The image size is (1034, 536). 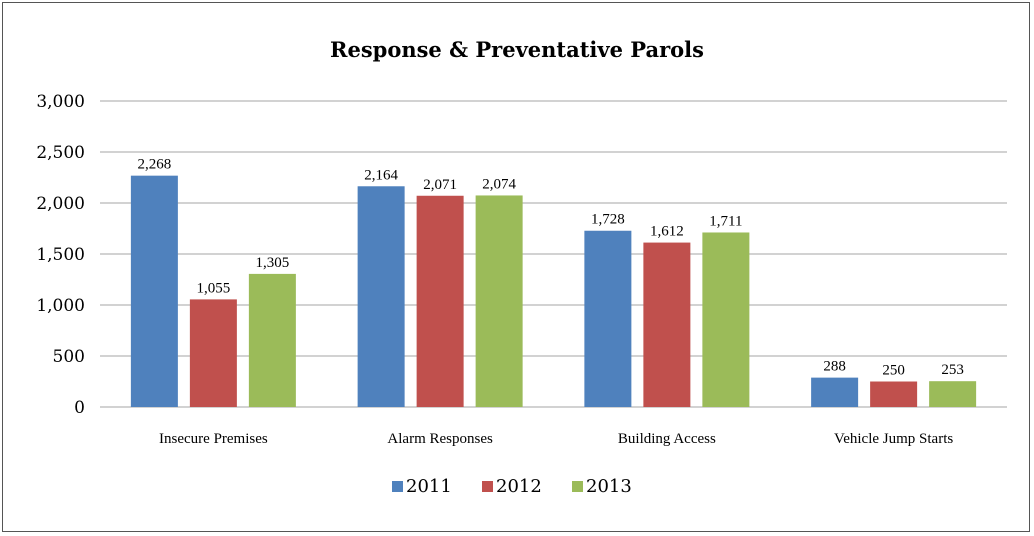 What do you see at coordinates (440, 439) in the screenshot?
I see `category-label: Alarm Responses` at bounding box center [440, 439].